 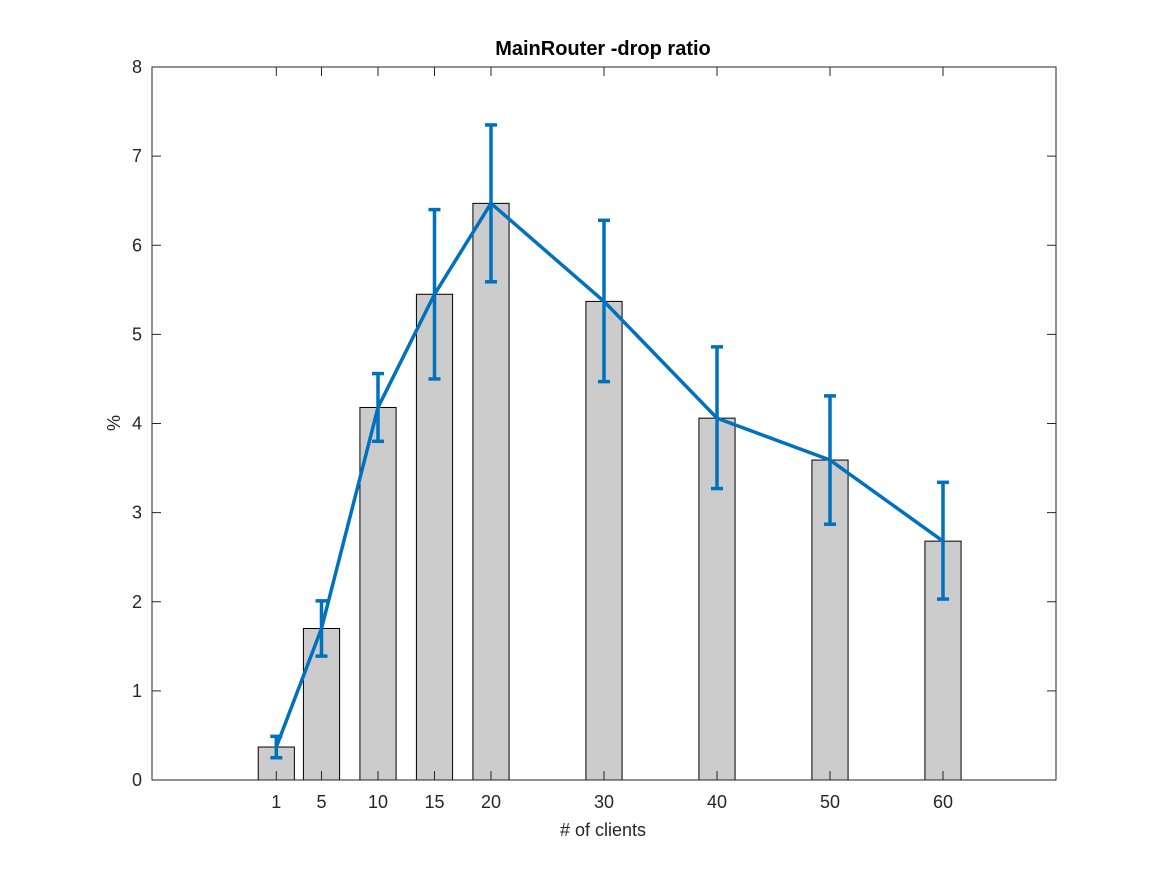 What do you see at coordinates (137, 245) in the screenshot?
I see `y-tick-label: 6` at bounding box center [137, 245].